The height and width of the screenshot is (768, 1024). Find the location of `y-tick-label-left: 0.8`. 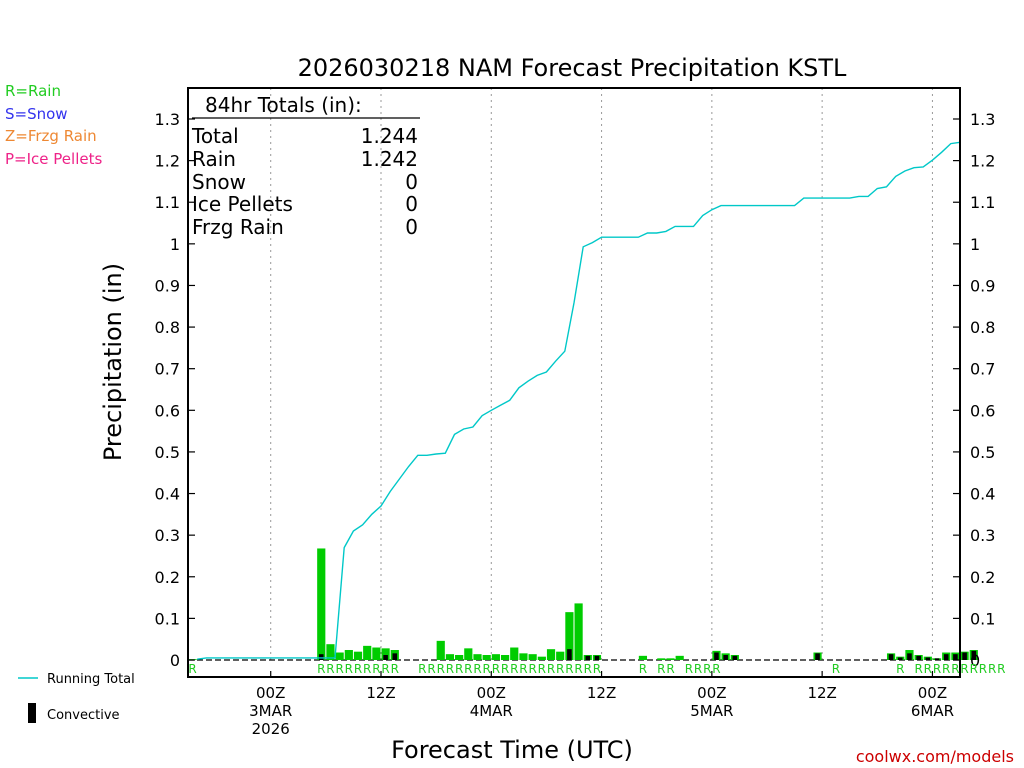

y-tick-label-left: 0.8 is located at coordinates (167, 327).